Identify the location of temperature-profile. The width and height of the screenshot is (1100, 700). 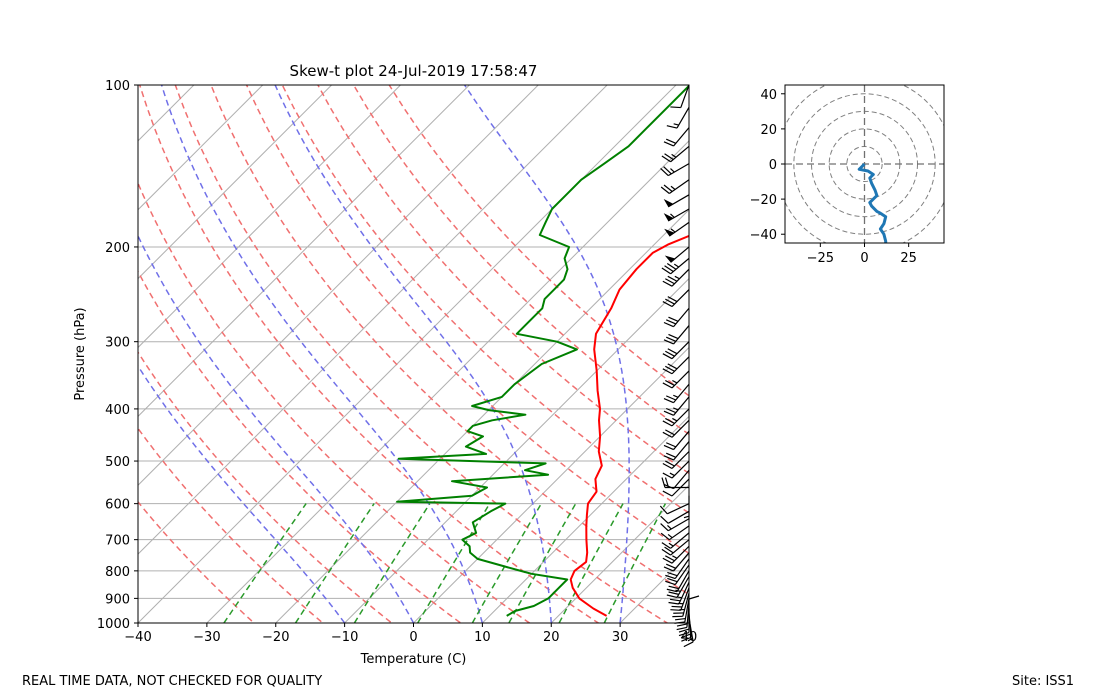
(629, 425).